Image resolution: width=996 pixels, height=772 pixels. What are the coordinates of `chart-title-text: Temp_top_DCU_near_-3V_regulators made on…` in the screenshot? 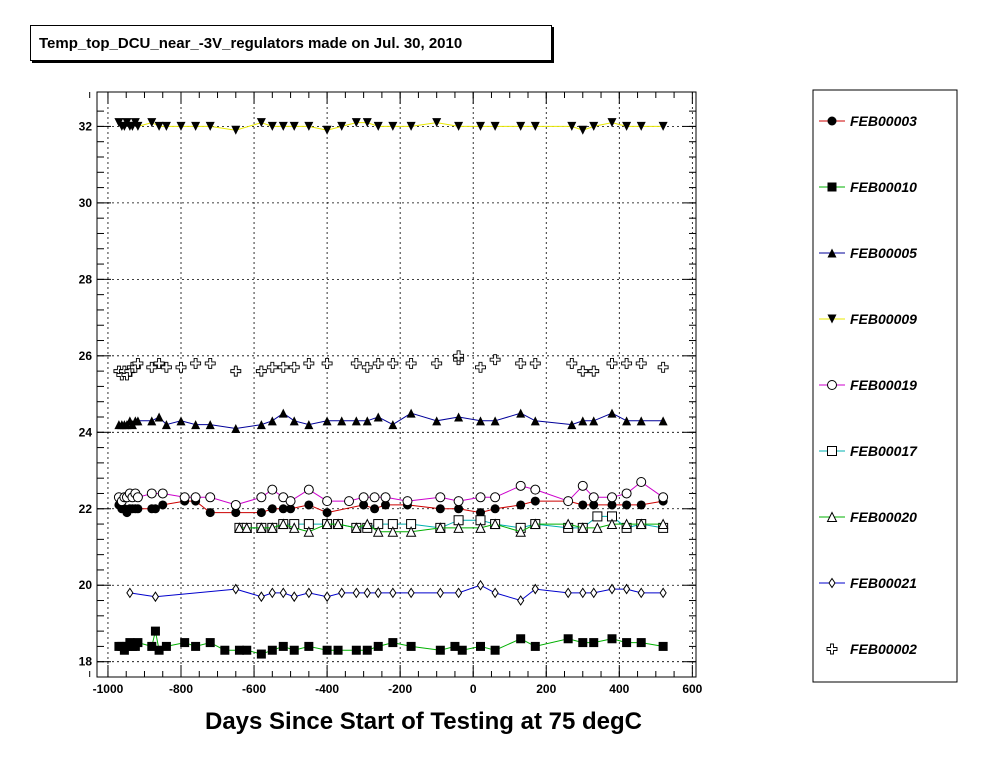 It's located at (251, 43).